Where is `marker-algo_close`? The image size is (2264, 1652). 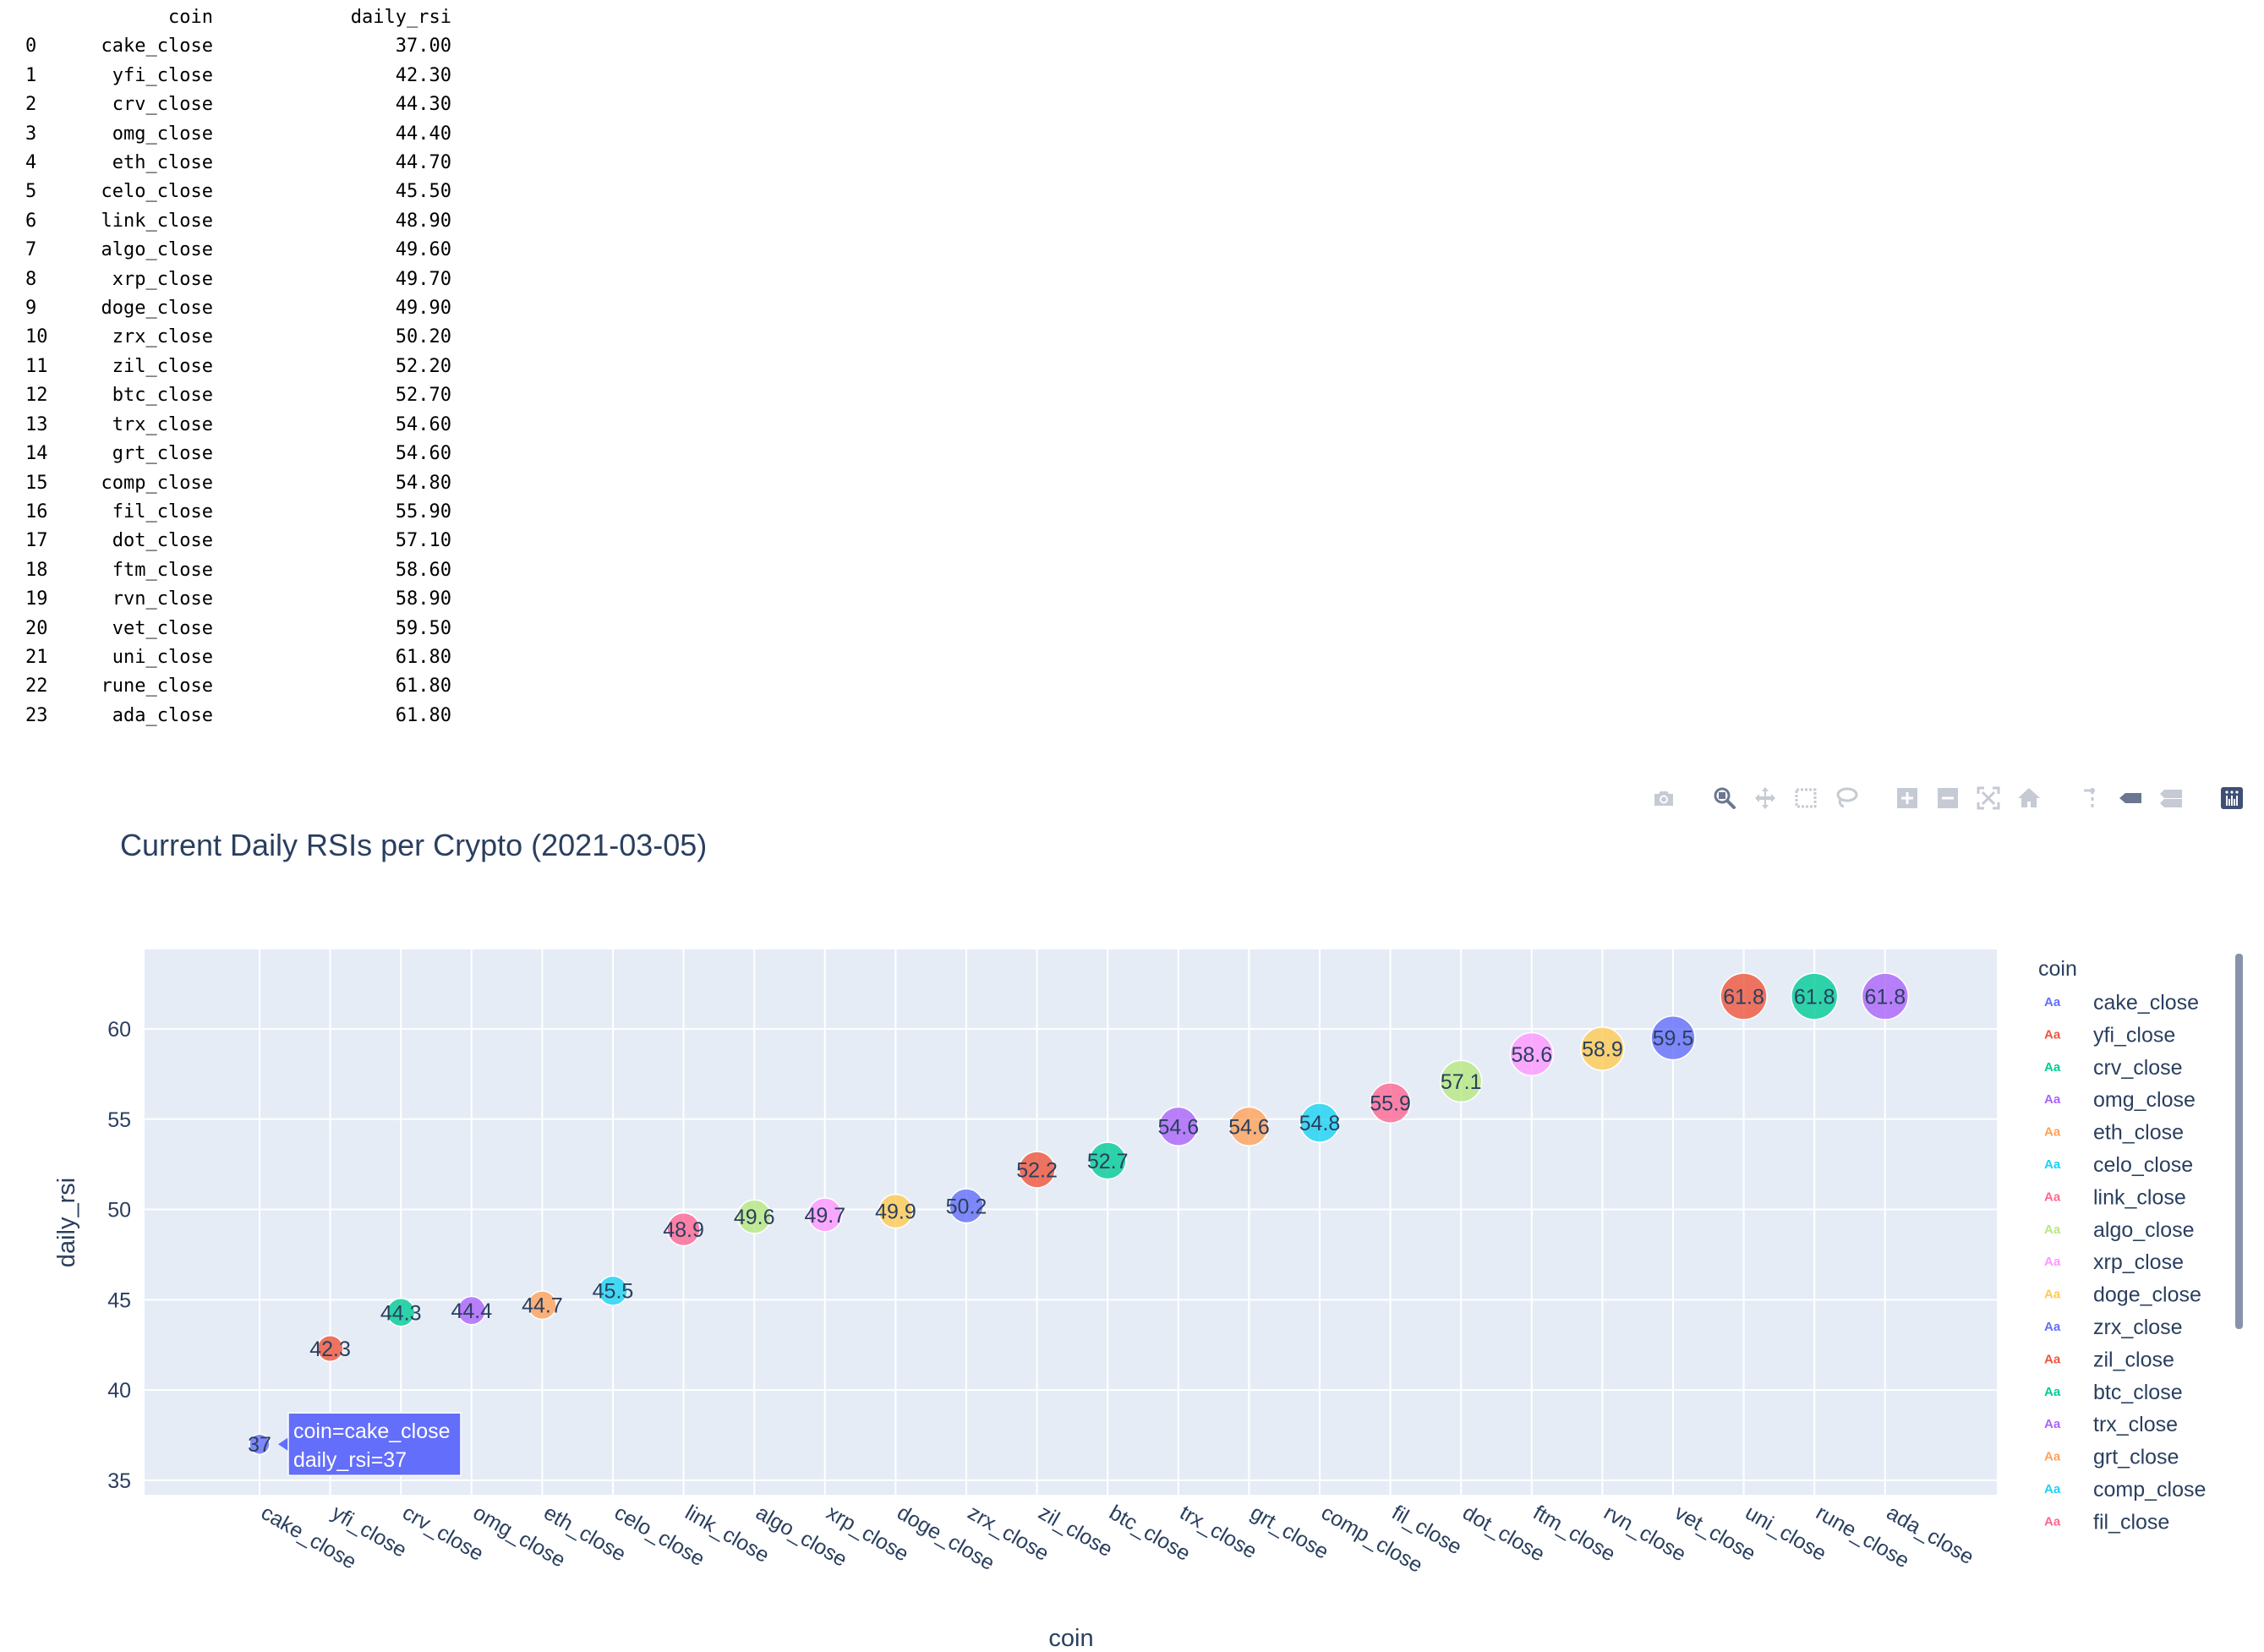
marker-algo_close is located at coordinates (754, 1216).